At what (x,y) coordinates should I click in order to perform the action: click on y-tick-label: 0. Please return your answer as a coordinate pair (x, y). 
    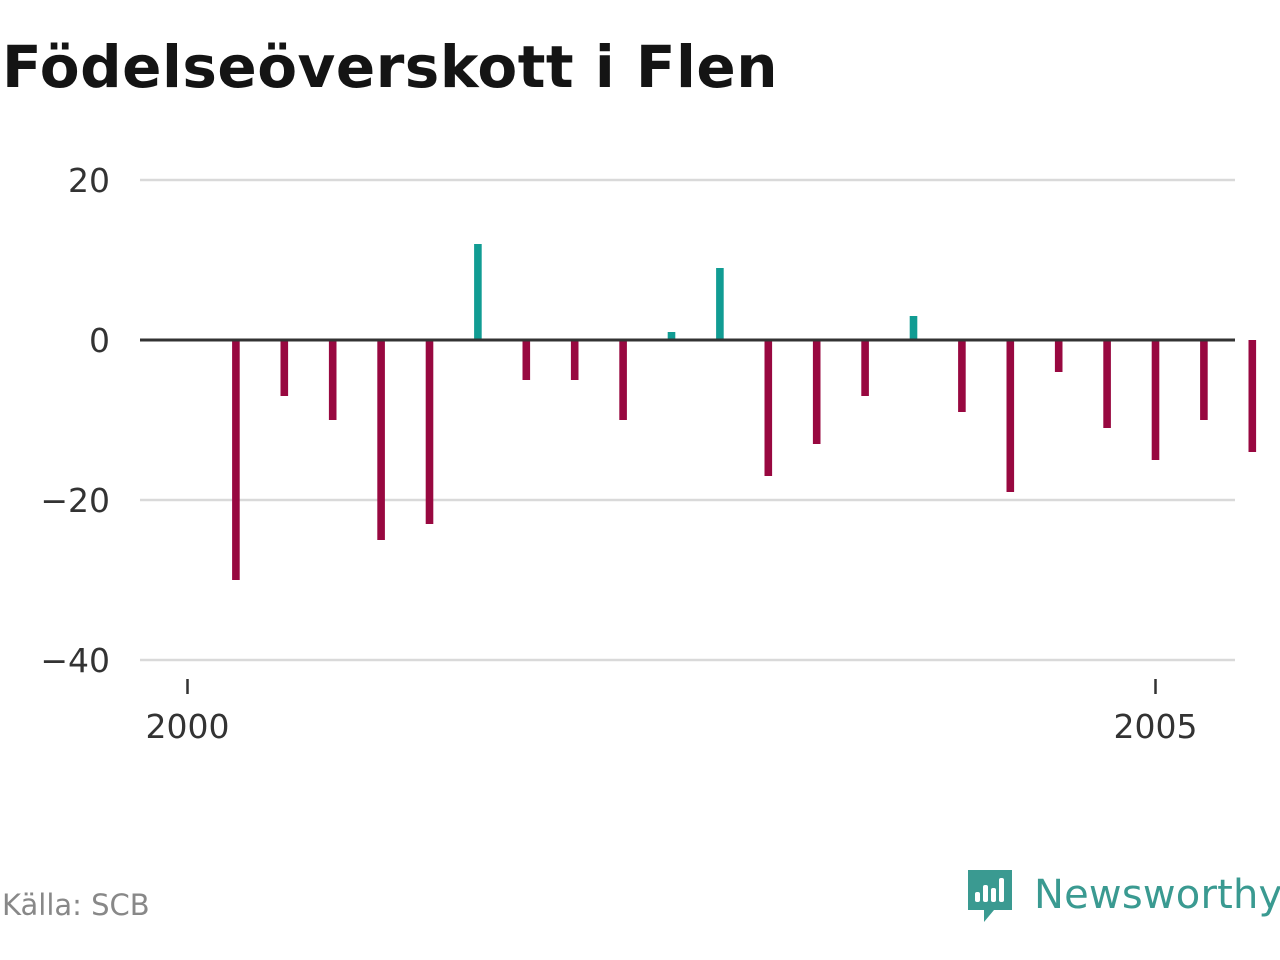
    Looking at the image, I should click on (99, 340).